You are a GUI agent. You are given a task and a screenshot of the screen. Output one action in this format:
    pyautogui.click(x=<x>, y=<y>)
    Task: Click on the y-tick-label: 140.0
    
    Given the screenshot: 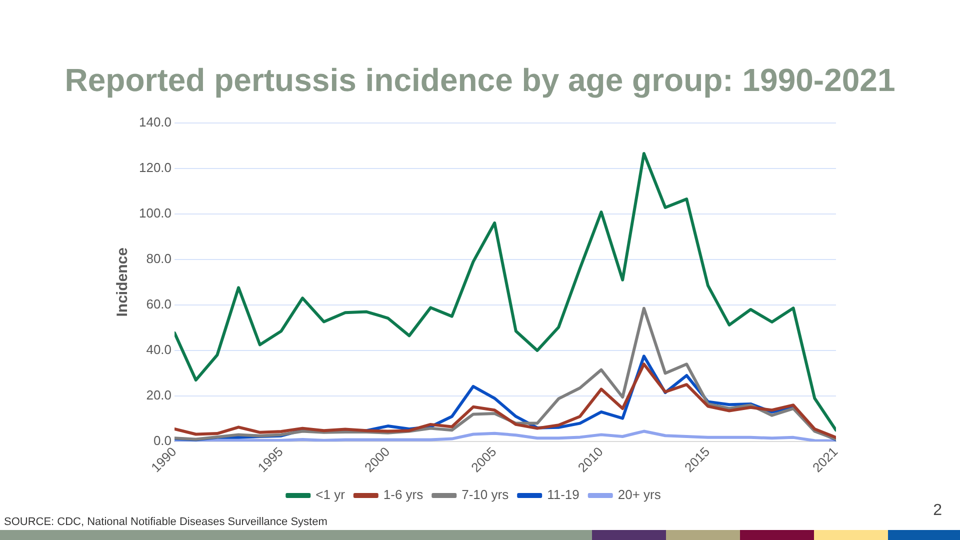 What is the action you would take?
    pyautogui.click(x=155, y=122)
    